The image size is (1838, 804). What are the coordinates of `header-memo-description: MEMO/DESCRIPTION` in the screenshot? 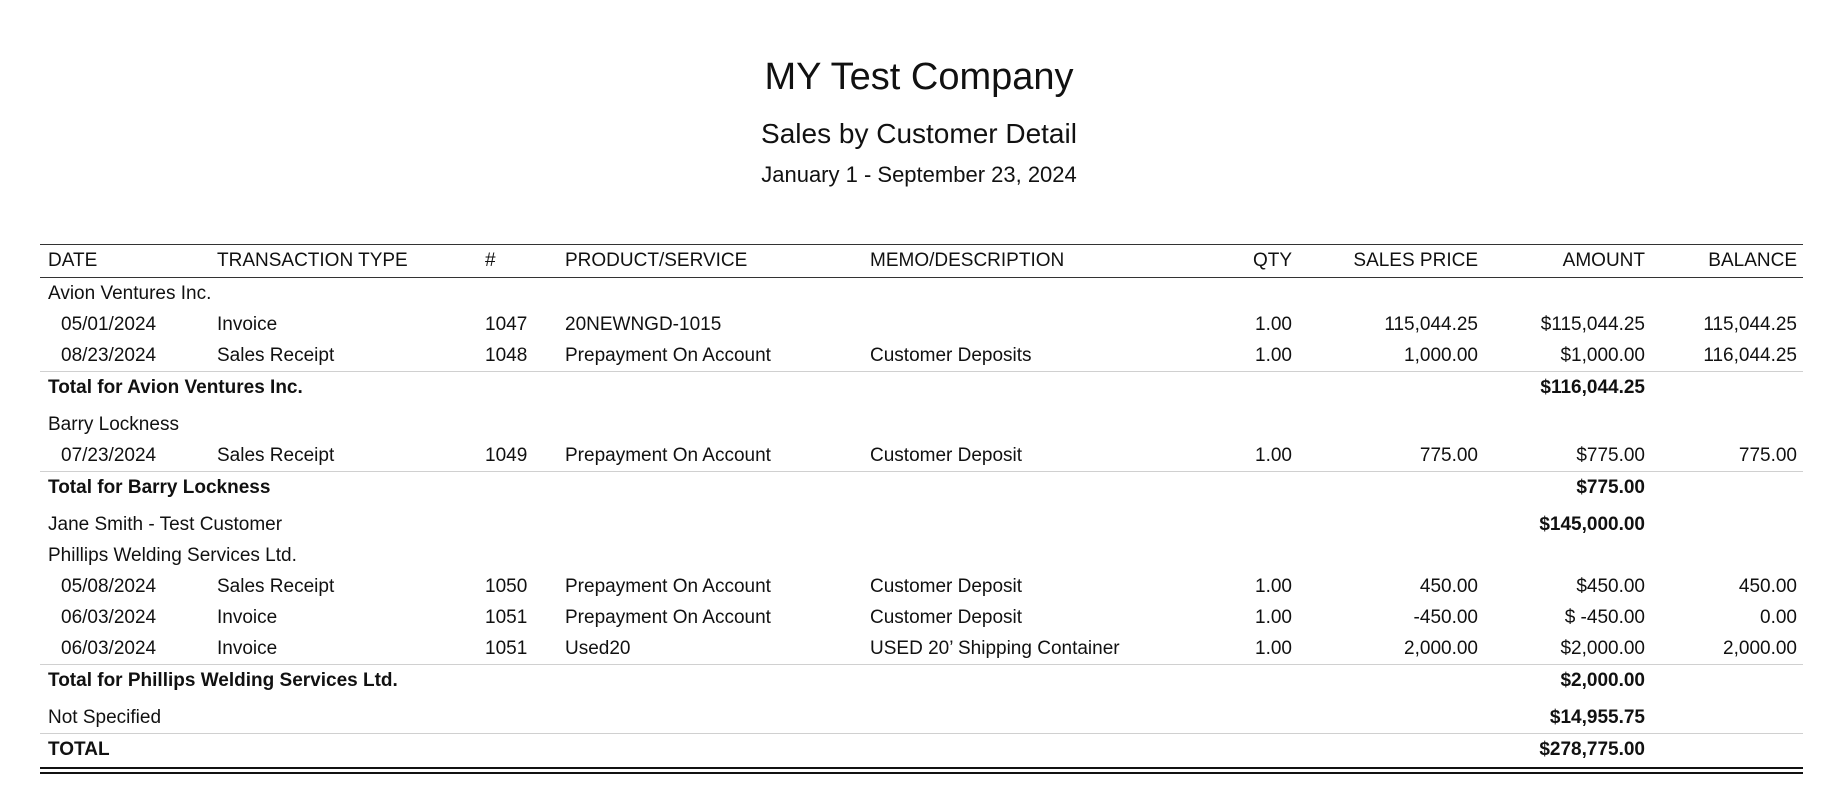 It's located at (967, 260).